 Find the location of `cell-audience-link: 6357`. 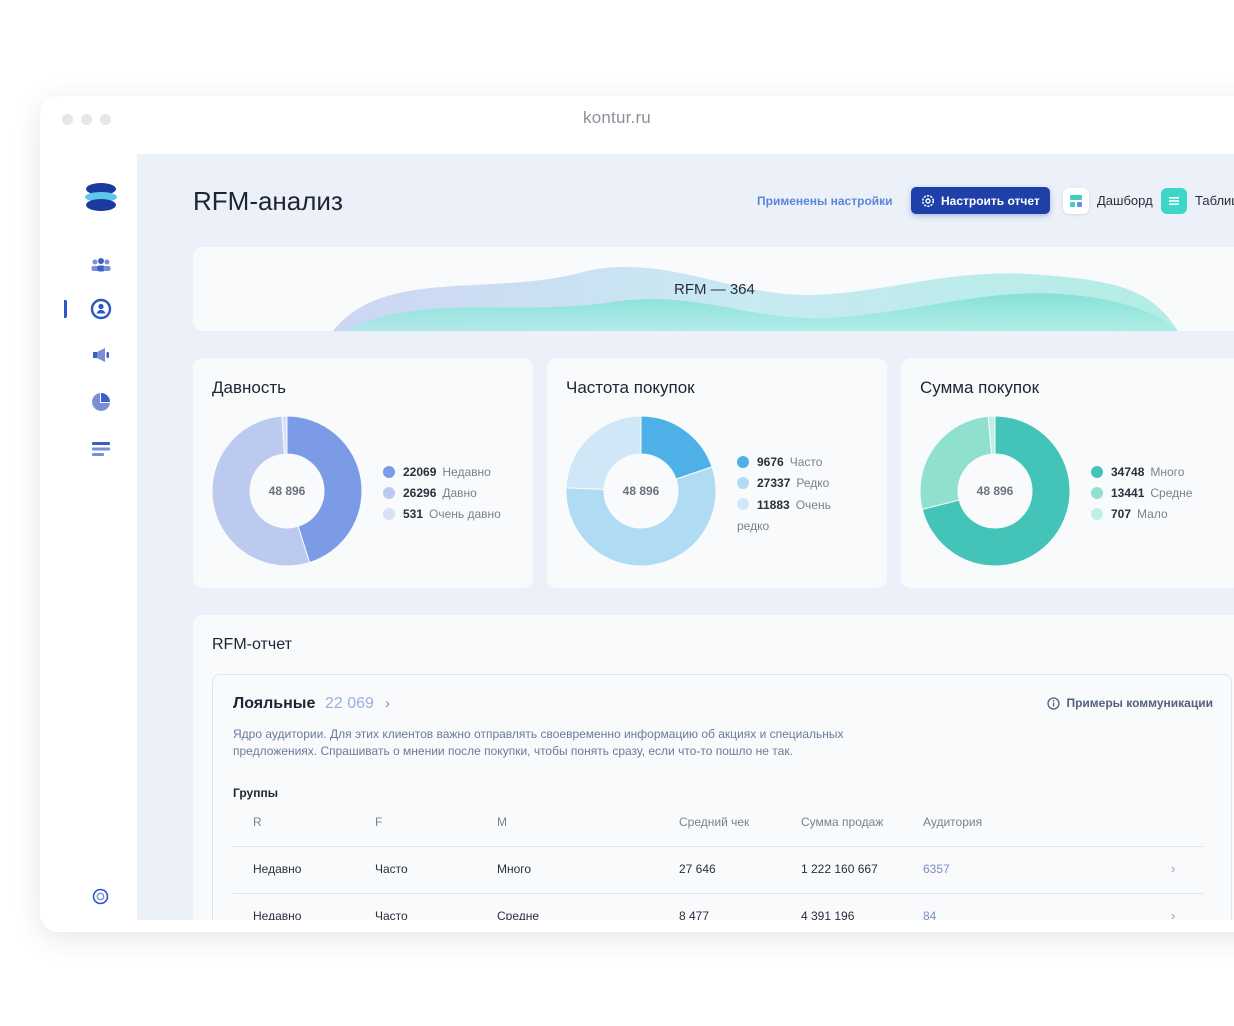

cell-audience-link: 6357 is located at coordinates (936, 869).